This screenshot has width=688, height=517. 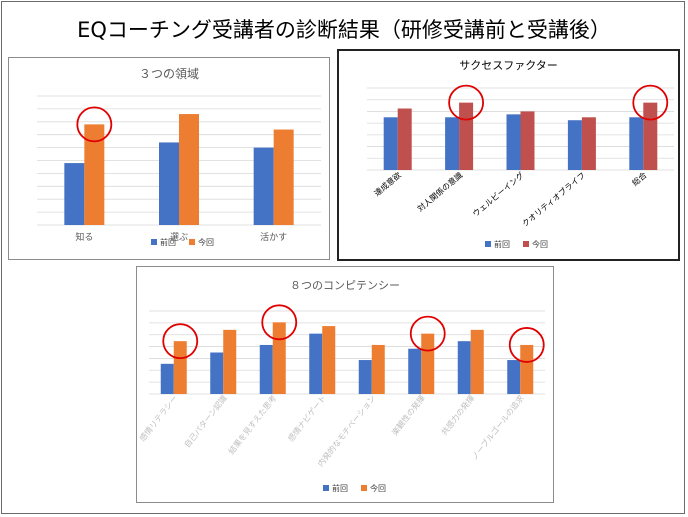 What do you see at coordinates (457, 415) in the screenshot?
I see `category-label: 共感力の発揮` at bounding box center [457, 415].